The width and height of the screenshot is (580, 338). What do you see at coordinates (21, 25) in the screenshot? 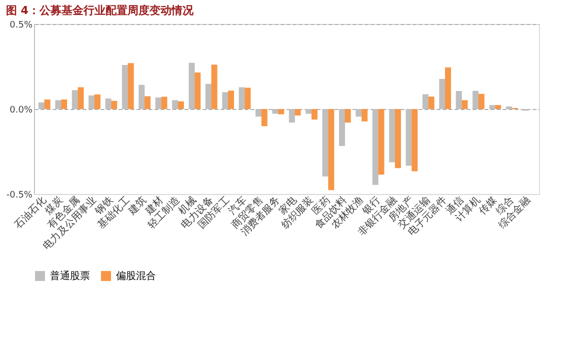
I see `y-tick-label: 0.5%` at bounding box center [21, 25].